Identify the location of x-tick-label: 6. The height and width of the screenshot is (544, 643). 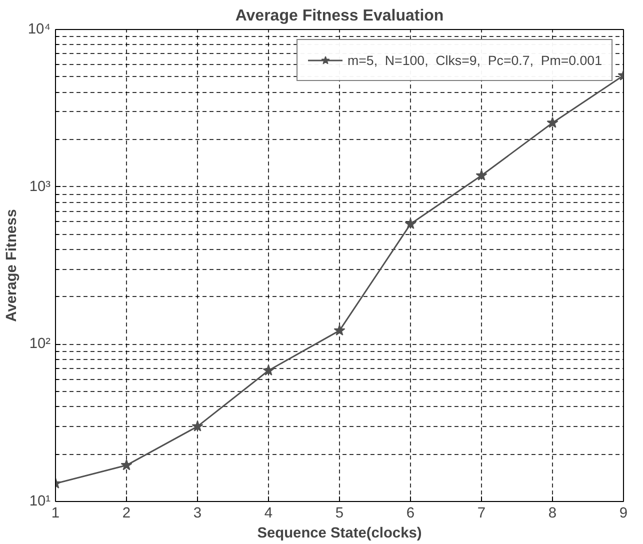
(410, 514).